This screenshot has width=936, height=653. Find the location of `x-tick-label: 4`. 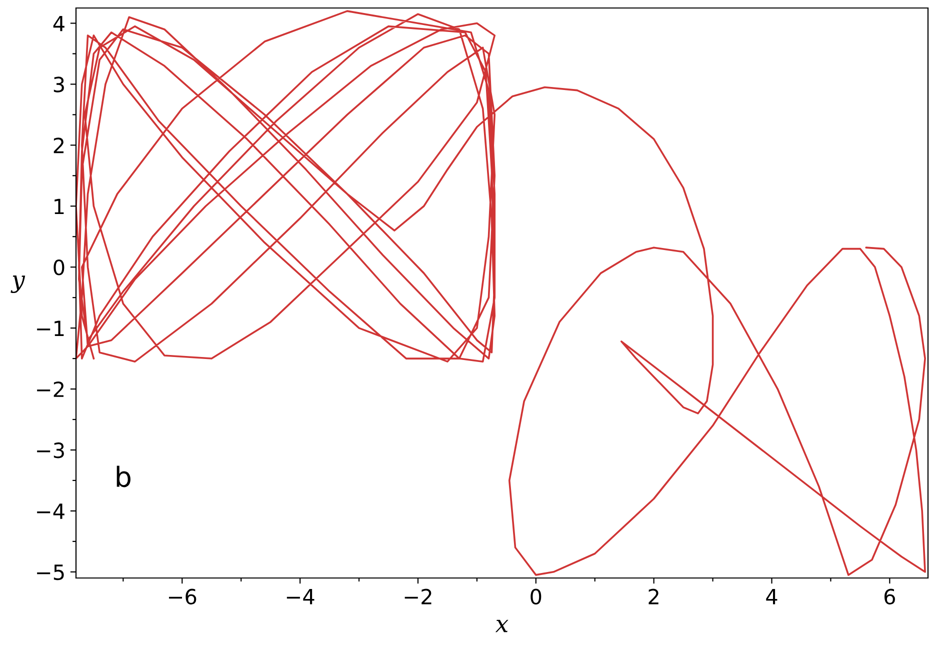

x-tick-label: 4 is located at coordinates (772, 596).